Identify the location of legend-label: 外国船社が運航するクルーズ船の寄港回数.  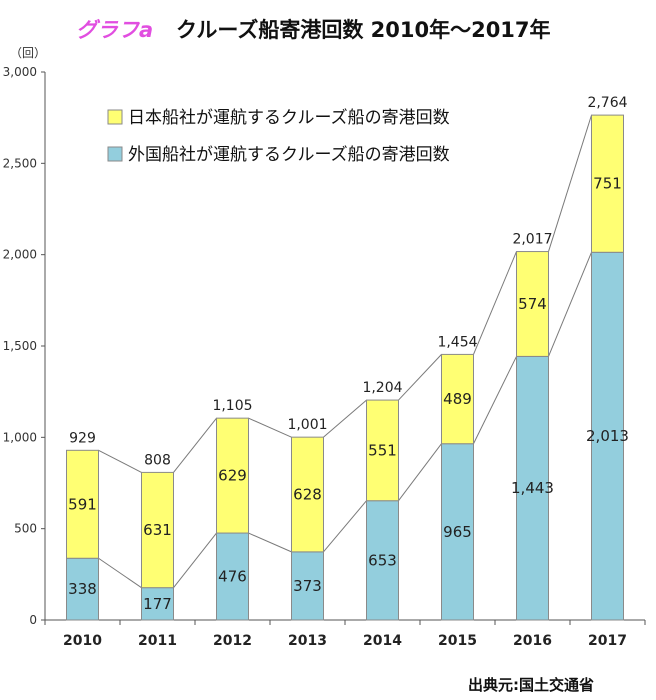
(289, 155).